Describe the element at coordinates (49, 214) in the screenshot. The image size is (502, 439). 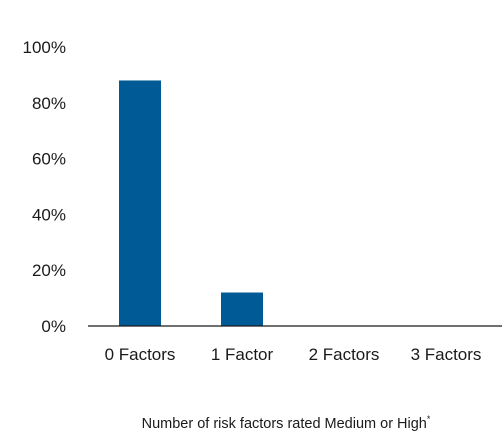
I see `y-tick-label: 40%` at that location.